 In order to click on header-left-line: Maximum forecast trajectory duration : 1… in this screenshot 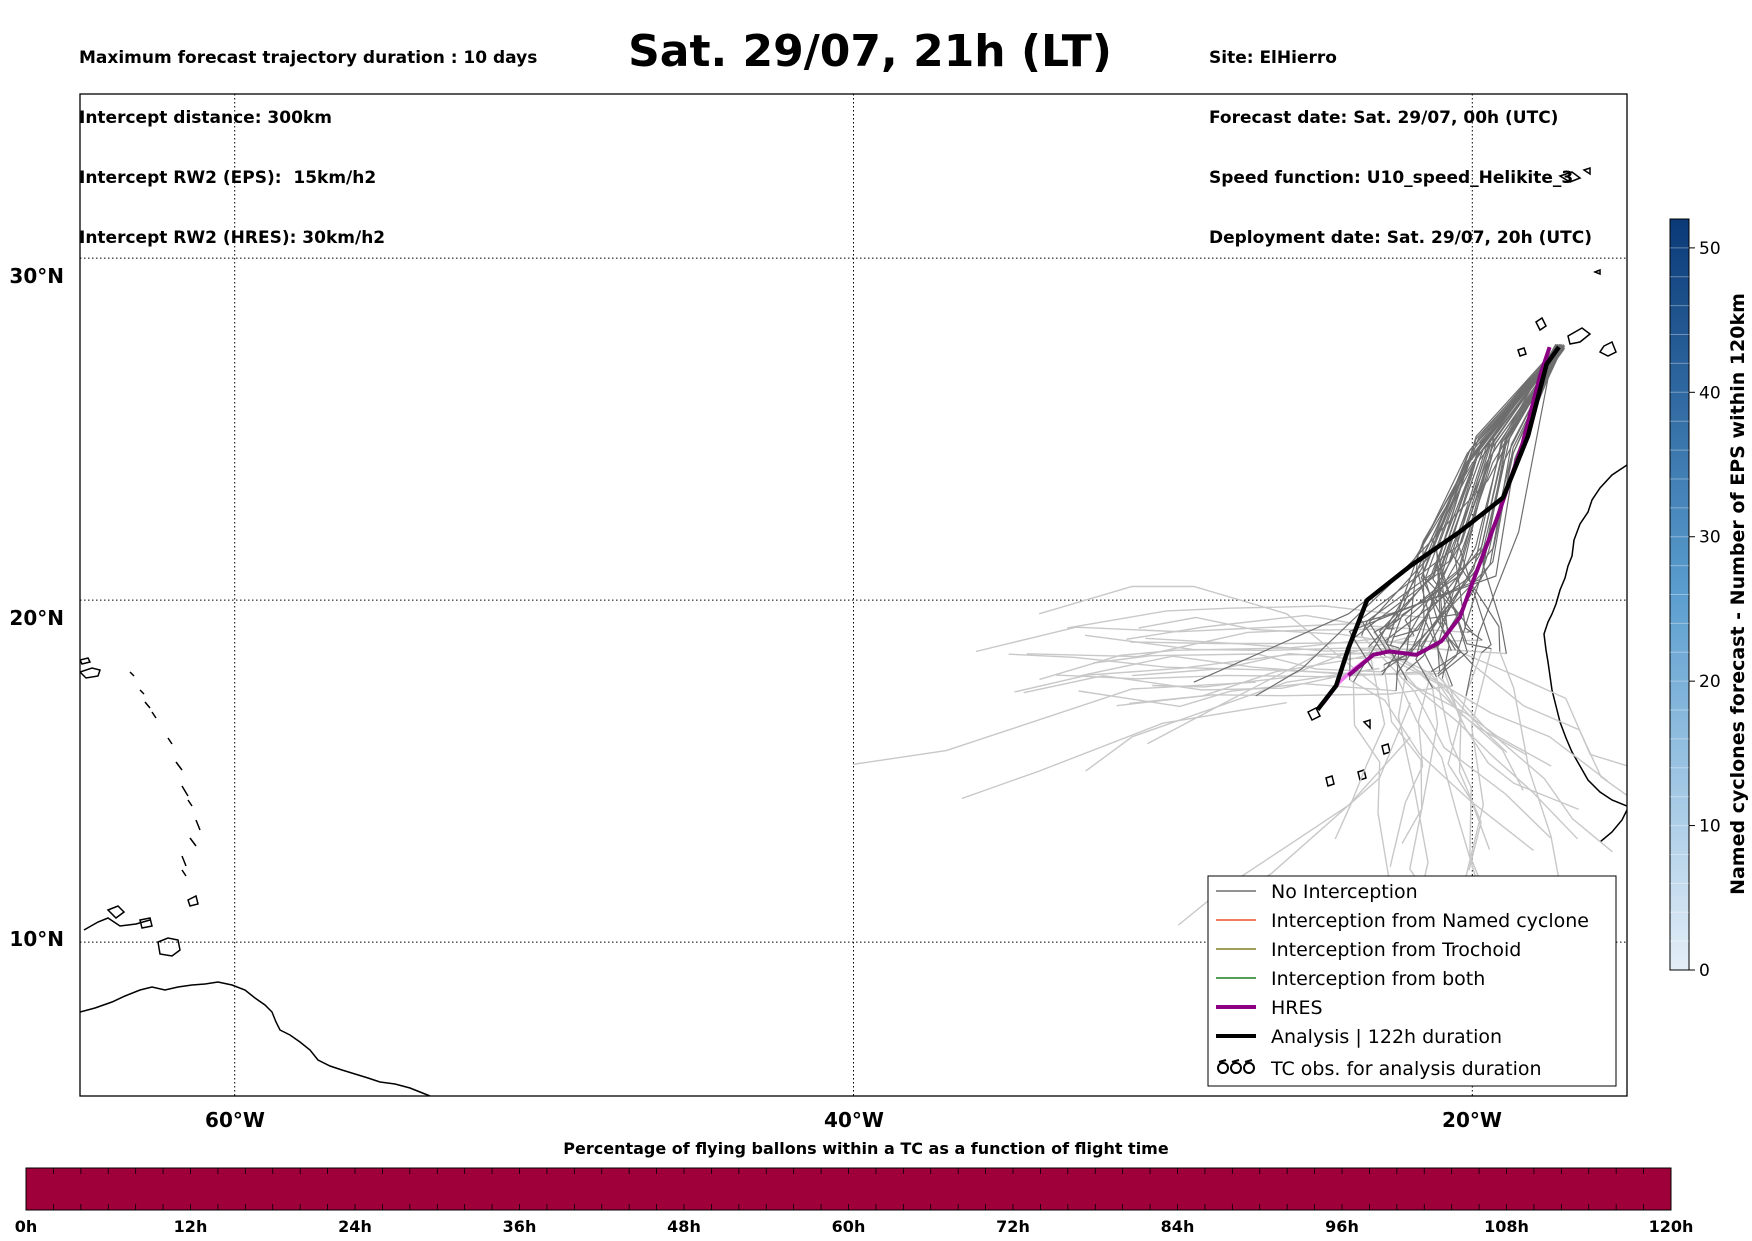, I will do `click(308, 58)`.